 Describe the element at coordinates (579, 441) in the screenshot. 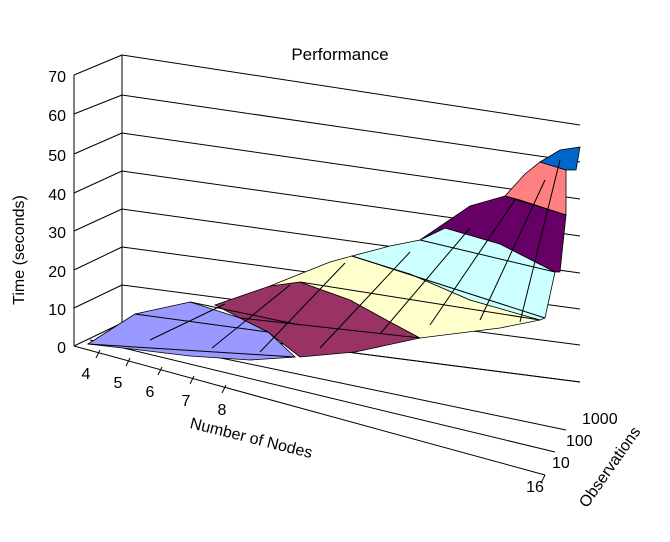

I see `depth-tick-label: 100` at that location.